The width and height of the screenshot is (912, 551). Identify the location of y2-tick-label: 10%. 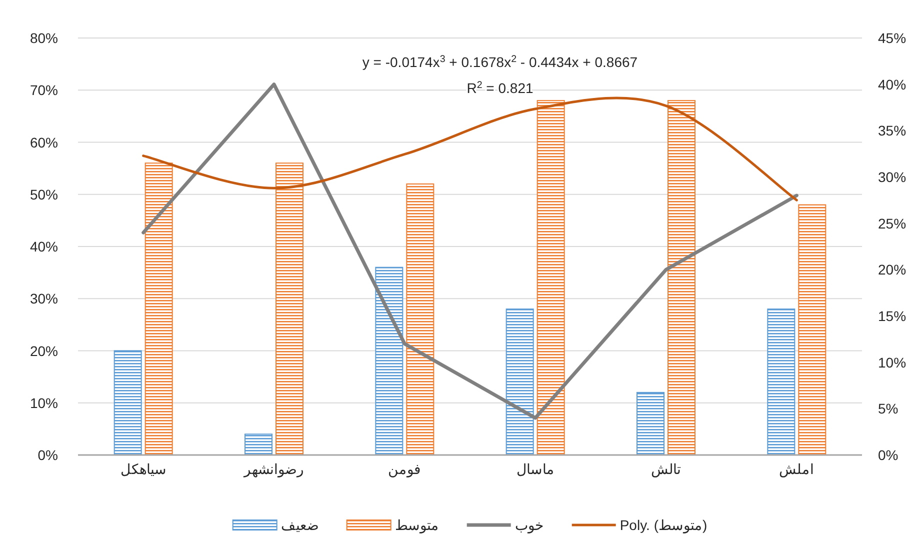
(892, 362).